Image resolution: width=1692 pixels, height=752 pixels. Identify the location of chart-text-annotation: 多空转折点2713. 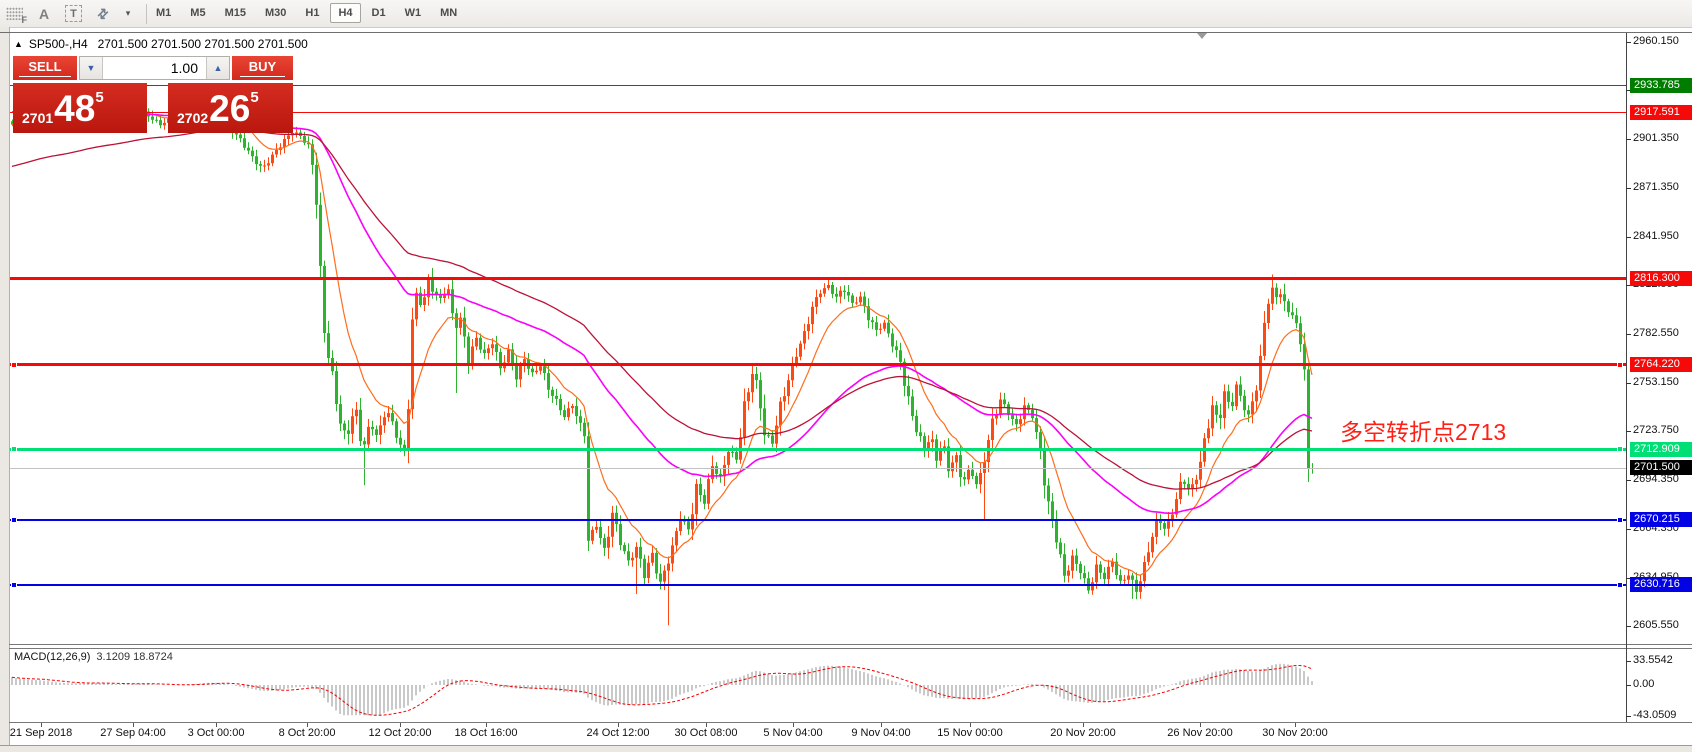
(1423, 432).